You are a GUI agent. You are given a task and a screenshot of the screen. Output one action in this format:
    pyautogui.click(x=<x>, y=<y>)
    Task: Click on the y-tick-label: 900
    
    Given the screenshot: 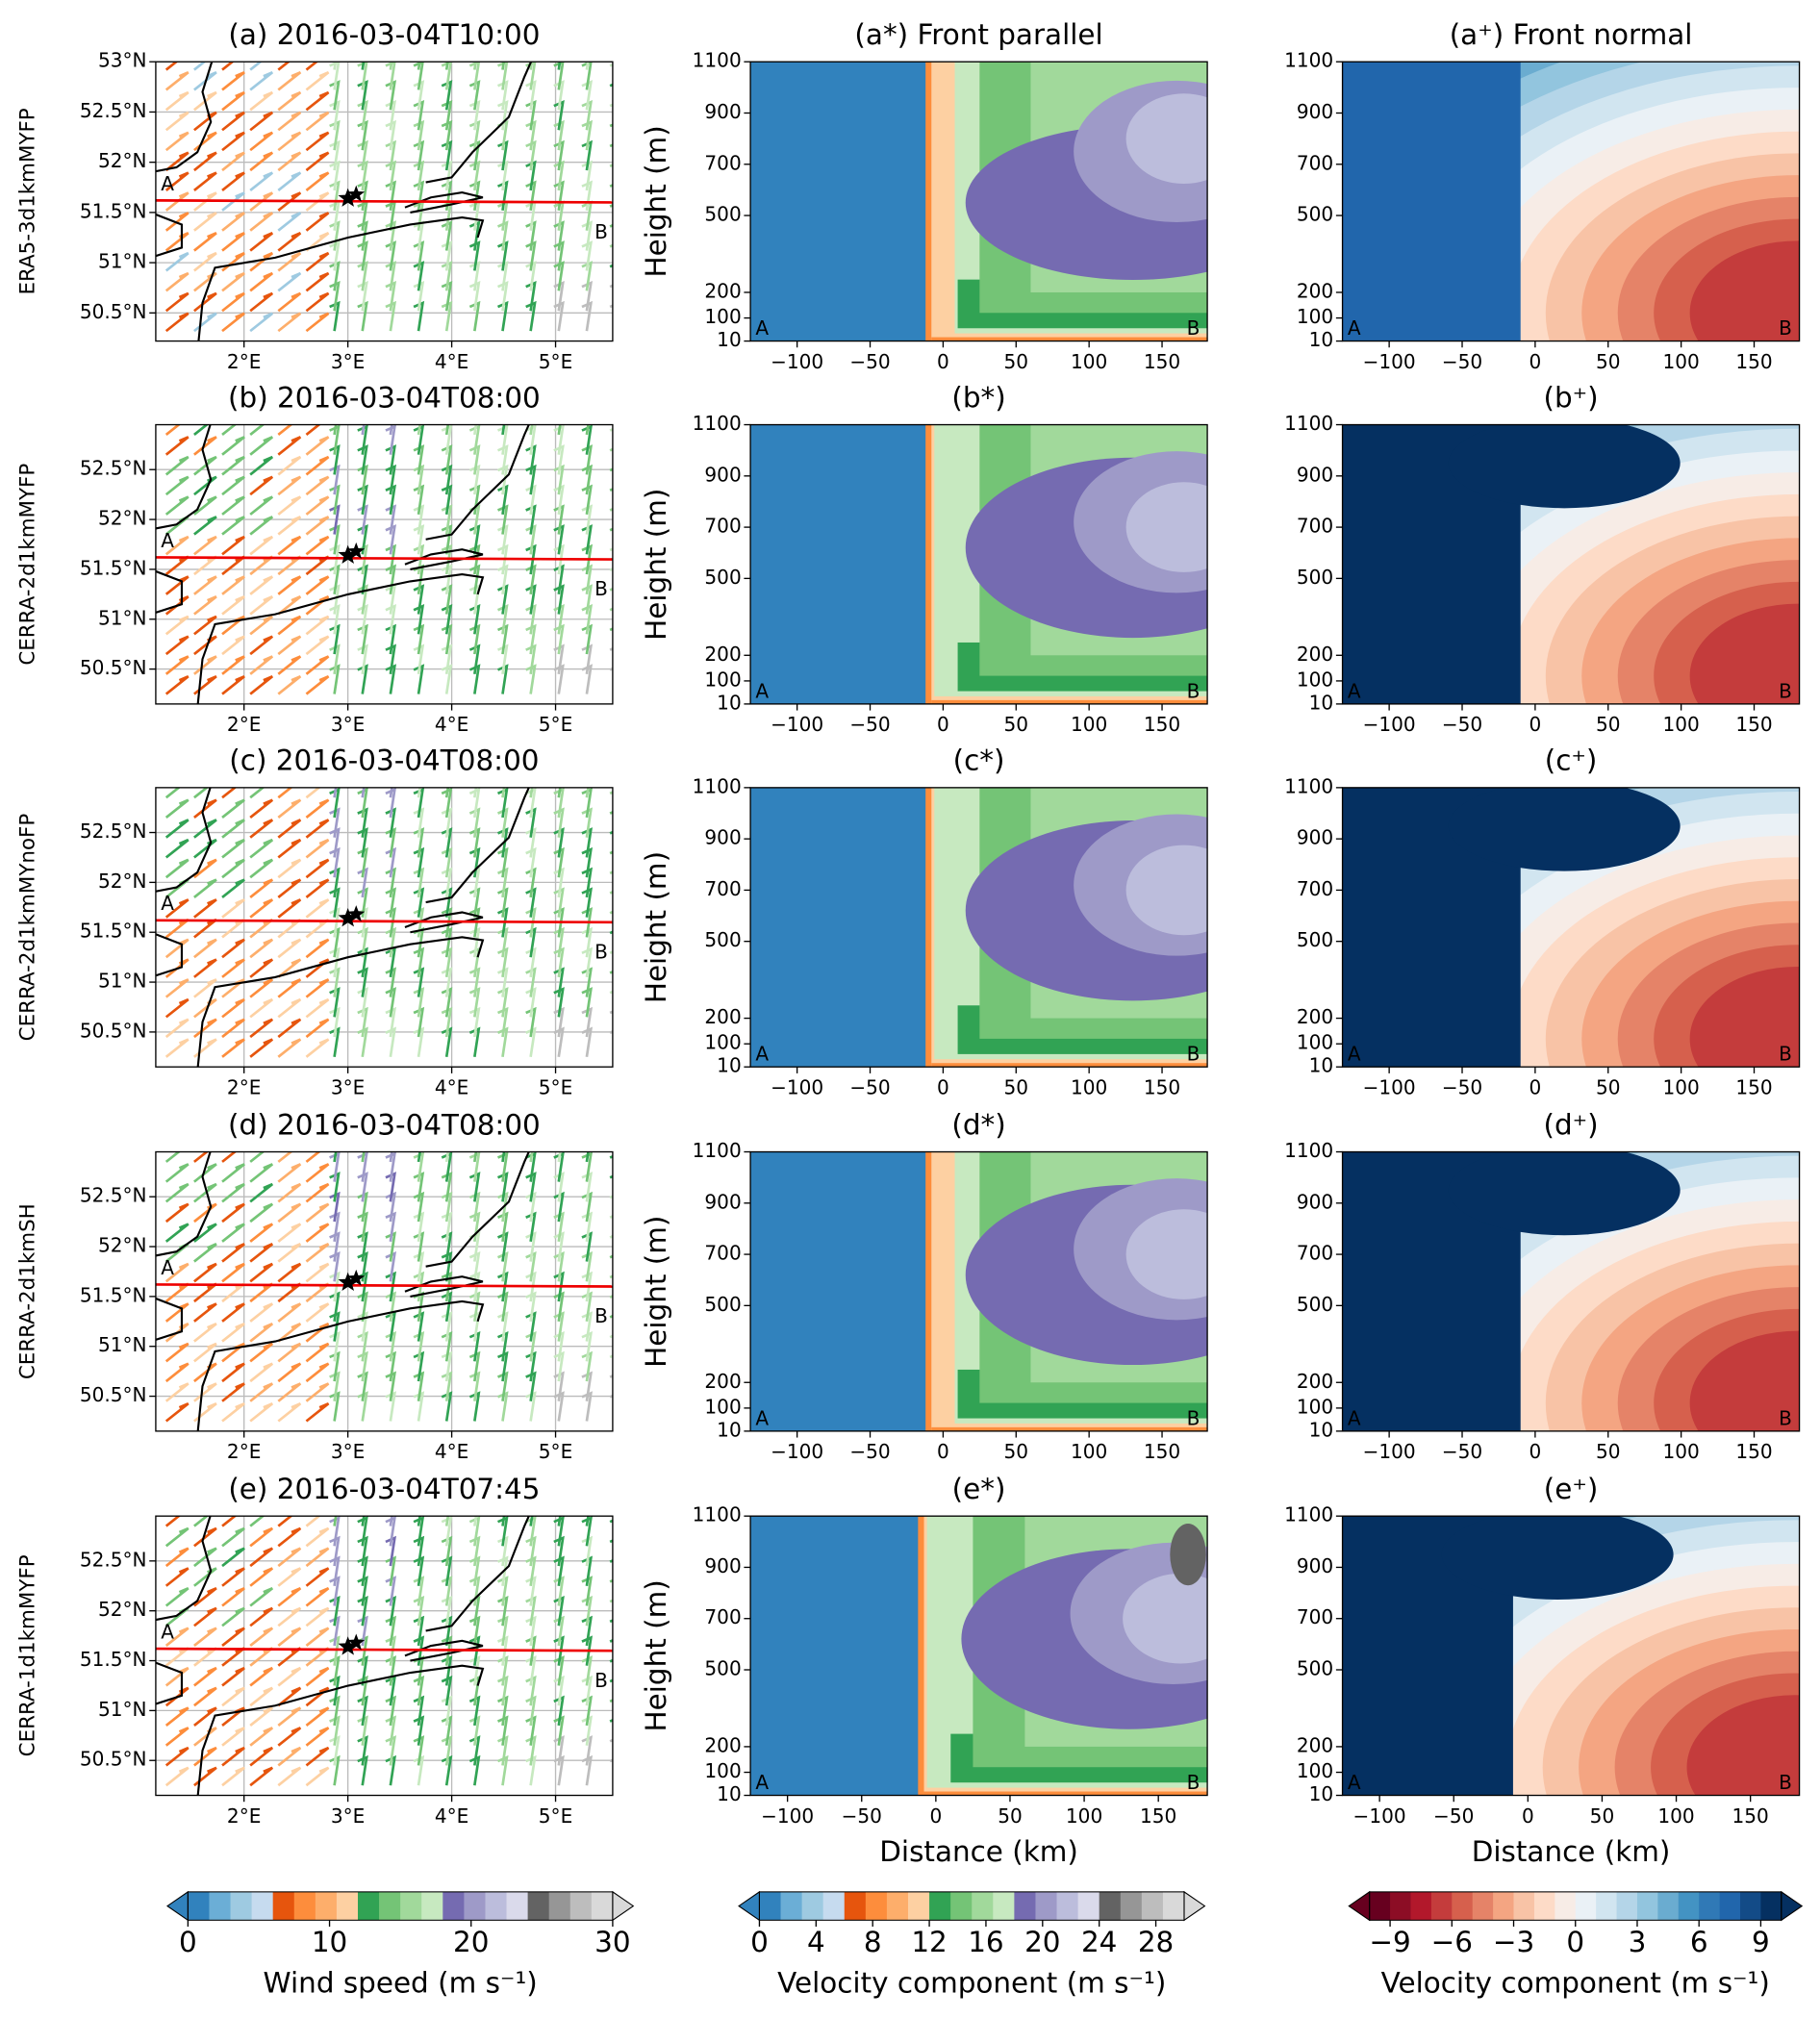 What is the action you would take?
    pyautogui.click(x=1315, y=1201)
    